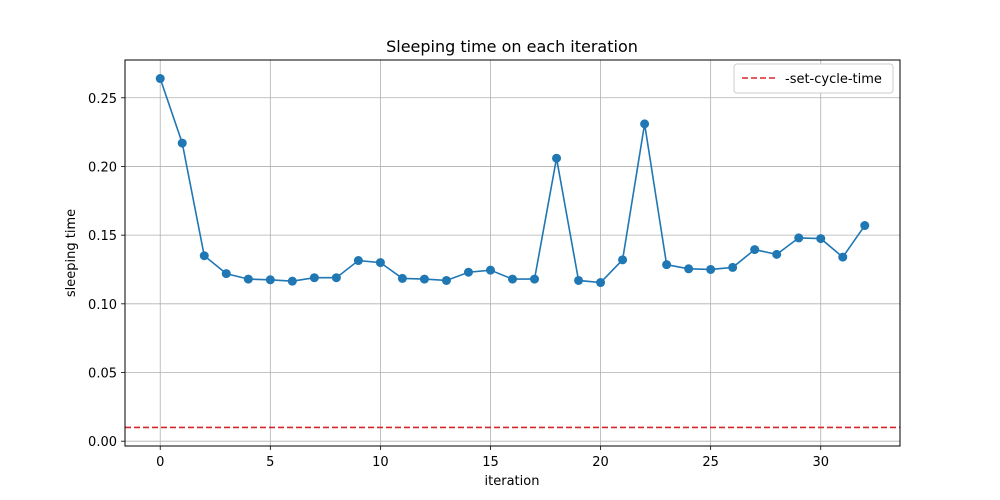  What do you see at coordinates (512, 46) in the screenshot?
I see `chart-title: Sleeping time on each iteration` at bounding box center [512, 46].